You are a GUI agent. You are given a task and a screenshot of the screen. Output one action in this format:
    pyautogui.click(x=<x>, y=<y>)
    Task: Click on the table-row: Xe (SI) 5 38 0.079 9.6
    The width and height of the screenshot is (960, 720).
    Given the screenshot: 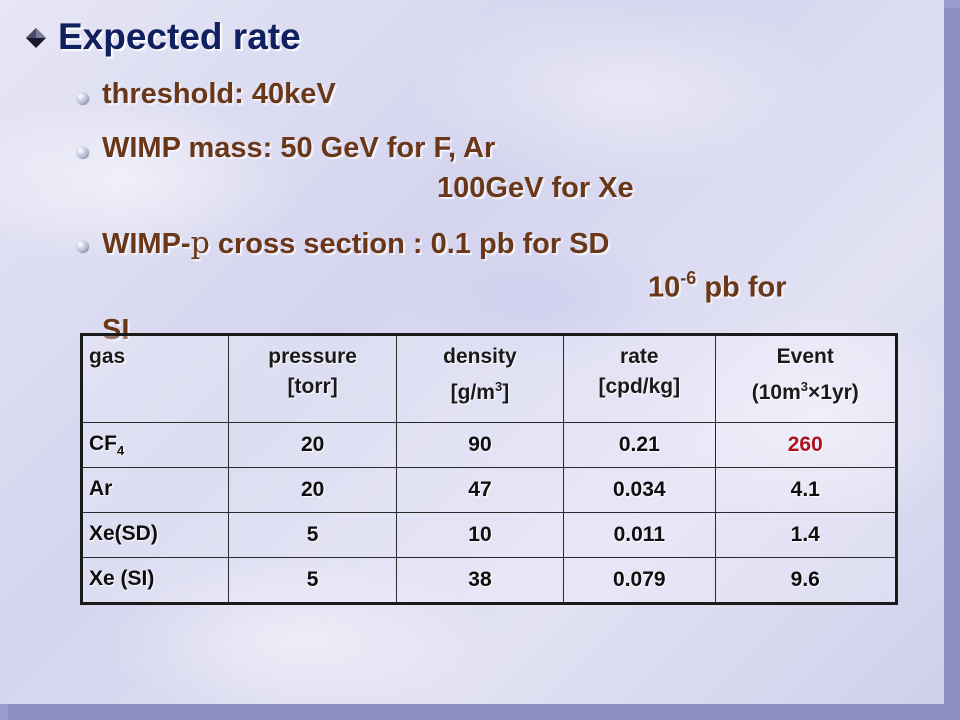 What is the action you would take?
    pyautogui.click(x=489, y=580)
    